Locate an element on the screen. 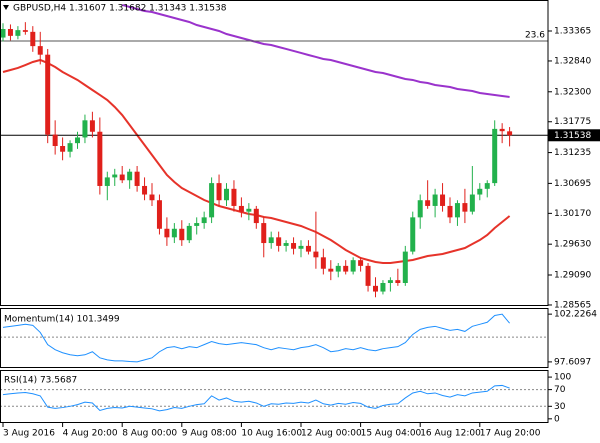  x-tick-label: 12 Aug 00:00 is located at coordinates (331, 434).